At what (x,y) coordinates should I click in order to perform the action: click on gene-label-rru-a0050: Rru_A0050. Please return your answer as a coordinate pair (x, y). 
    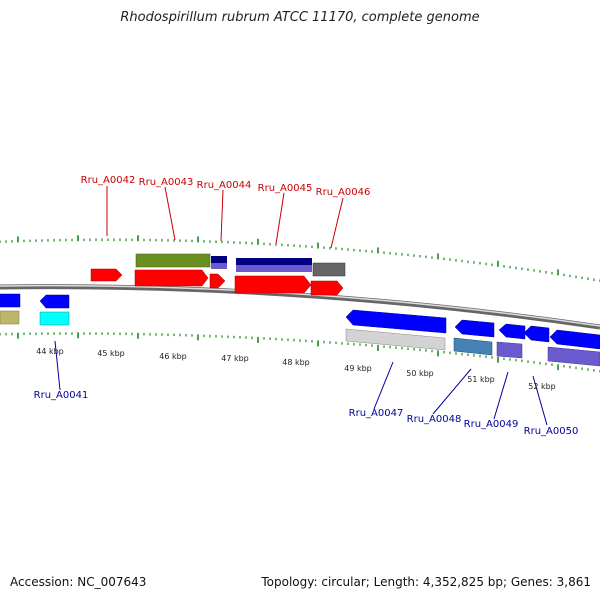
    Looking at the image, I should click on (551, 431).